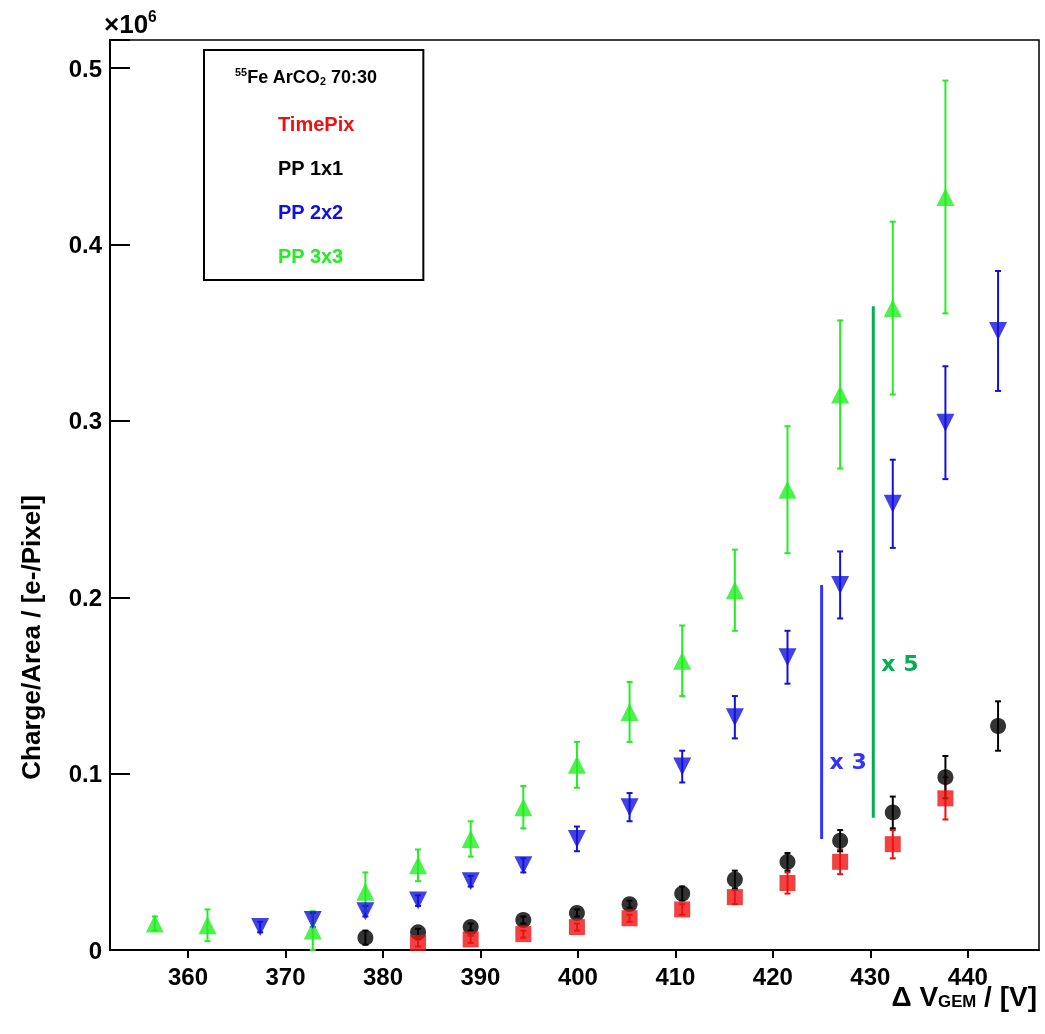 This screenshot has height=1034, width=1045. What do you see at coordinates (870, 976) in the screenshot?
I see `x-tick-label: 430` at bounding box center [870, 976].